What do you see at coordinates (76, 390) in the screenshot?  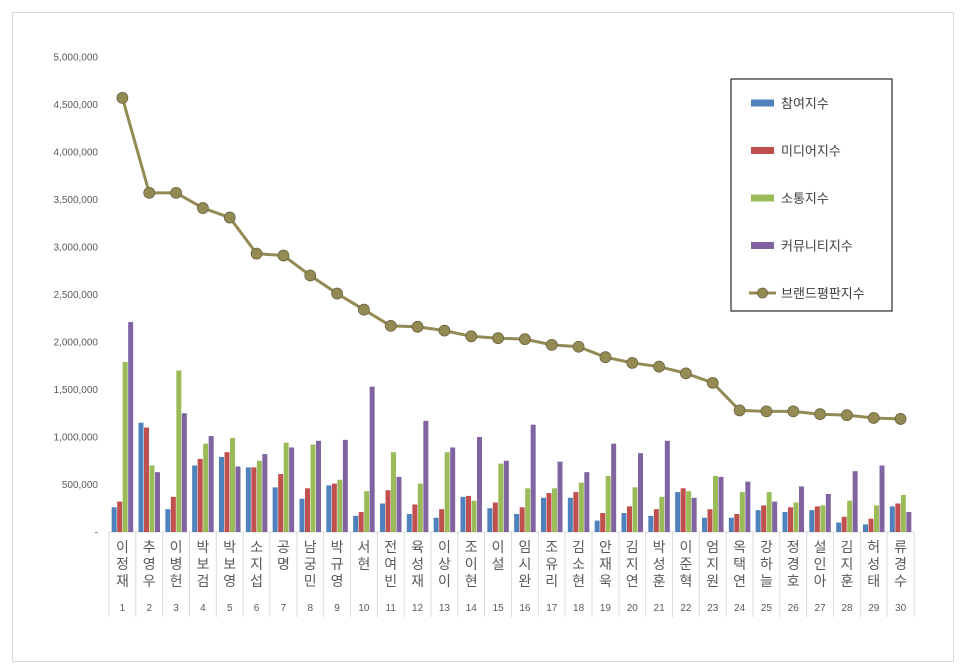 I see `y-tick-label: 1,500,000` at bounding box center [76, 390].